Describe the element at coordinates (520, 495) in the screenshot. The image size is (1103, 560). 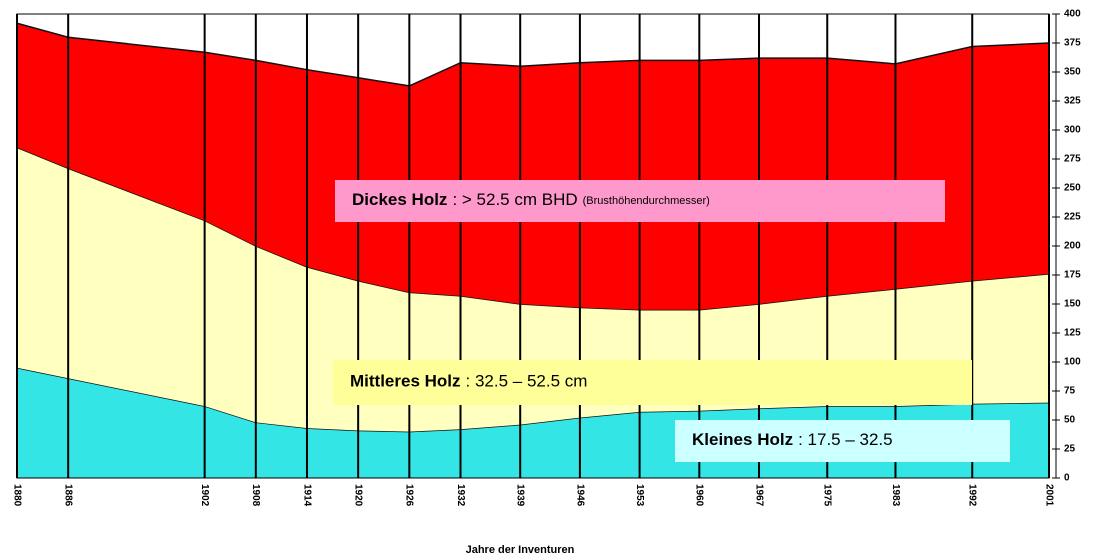
I see `x-tick-label: 1939` at that location.